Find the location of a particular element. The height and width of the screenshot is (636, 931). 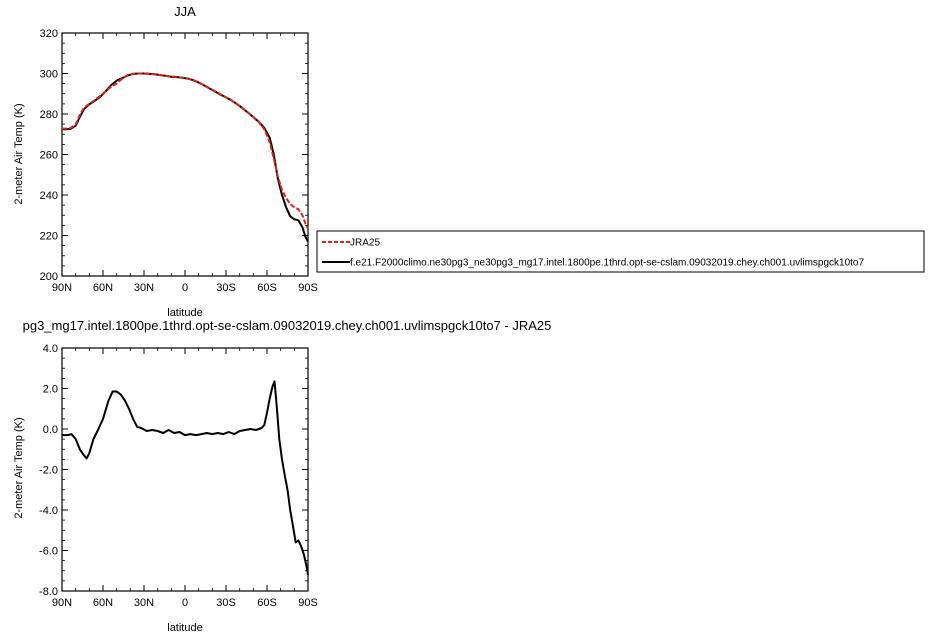

bottom-x-tick-label: 90N is located at coordinates (62, 603).